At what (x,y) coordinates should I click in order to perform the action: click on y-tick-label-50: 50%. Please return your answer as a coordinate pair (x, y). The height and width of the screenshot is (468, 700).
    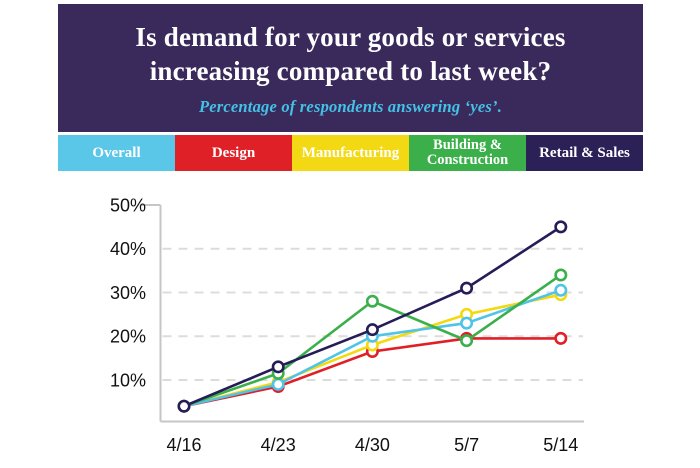
    Looking at the image, I should click on (128, 206).